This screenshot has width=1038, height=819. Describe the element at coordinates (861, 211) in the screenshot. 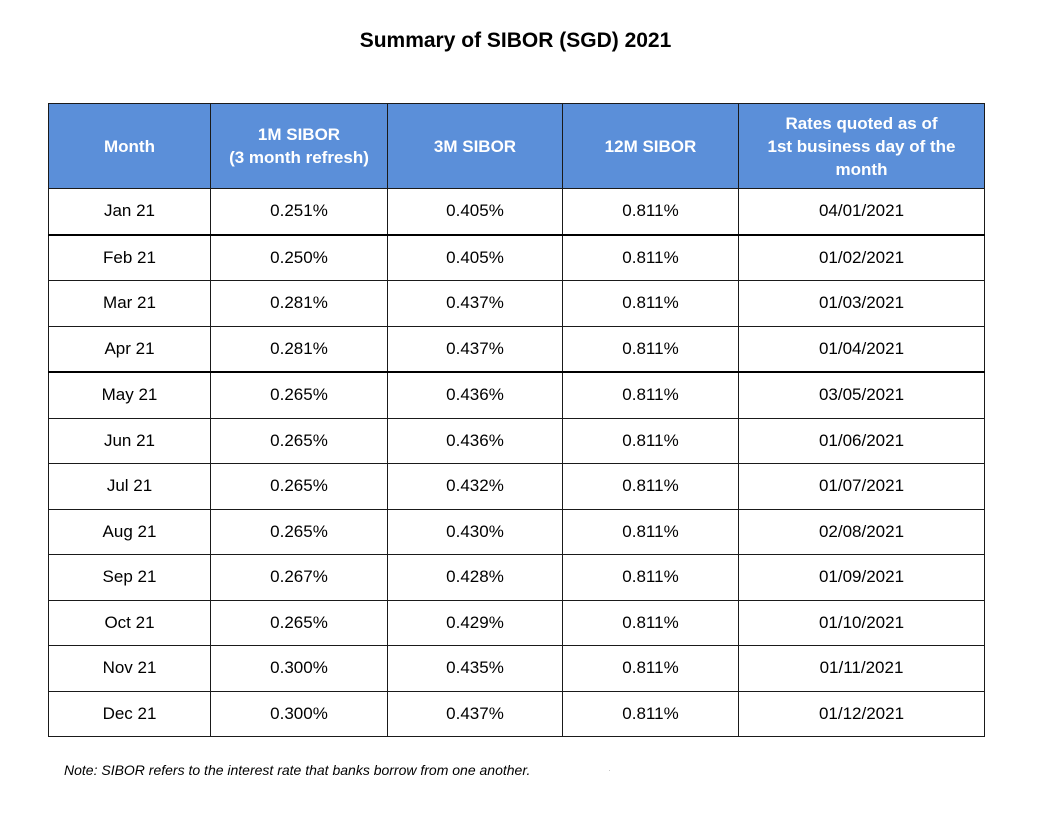

I see `cell-quoted-date: 04/01/2021` at that location.